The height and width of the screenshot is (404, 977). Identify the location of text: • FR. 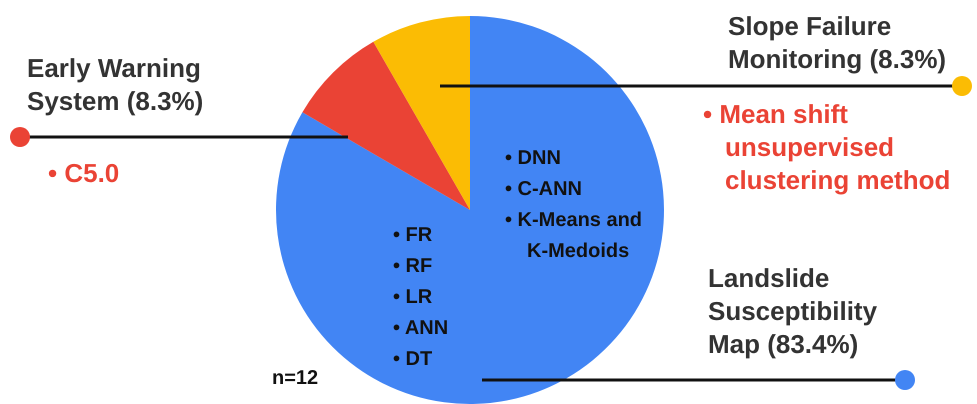
(413, 235).